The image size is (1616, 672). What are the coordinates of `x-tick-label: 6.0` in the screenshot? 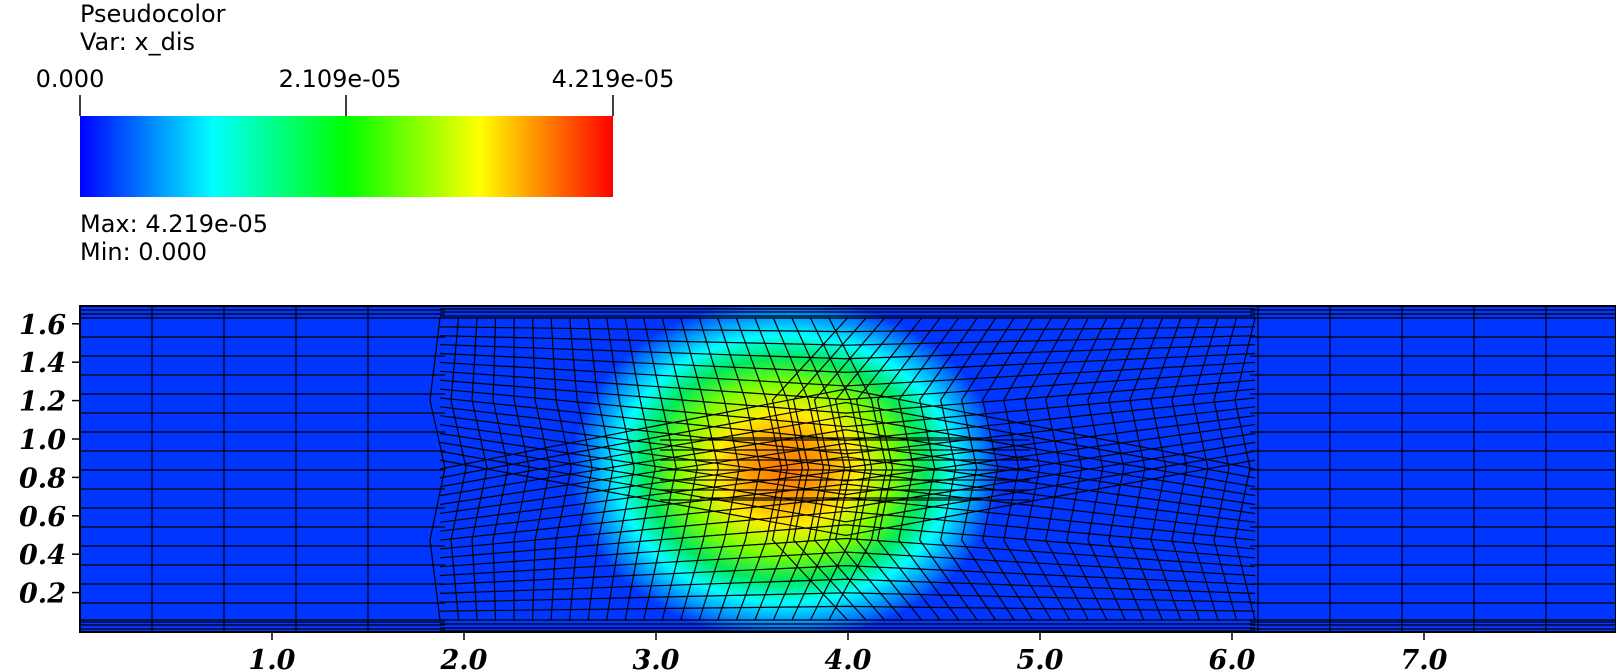 It's located at (1232, 658).